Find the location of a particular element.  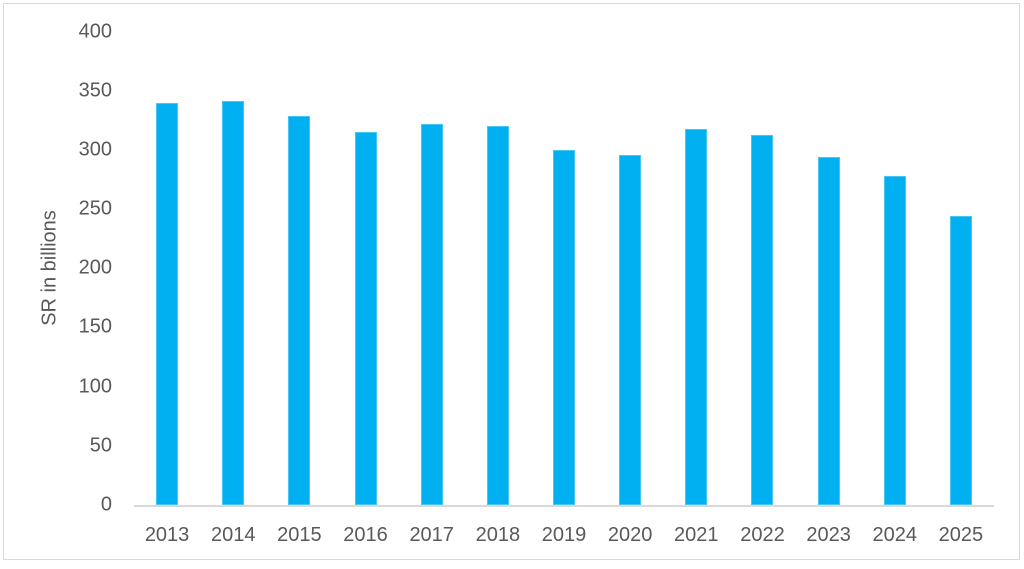

x-tick-label-2023: 2023 is located at coordinates (828, 535).